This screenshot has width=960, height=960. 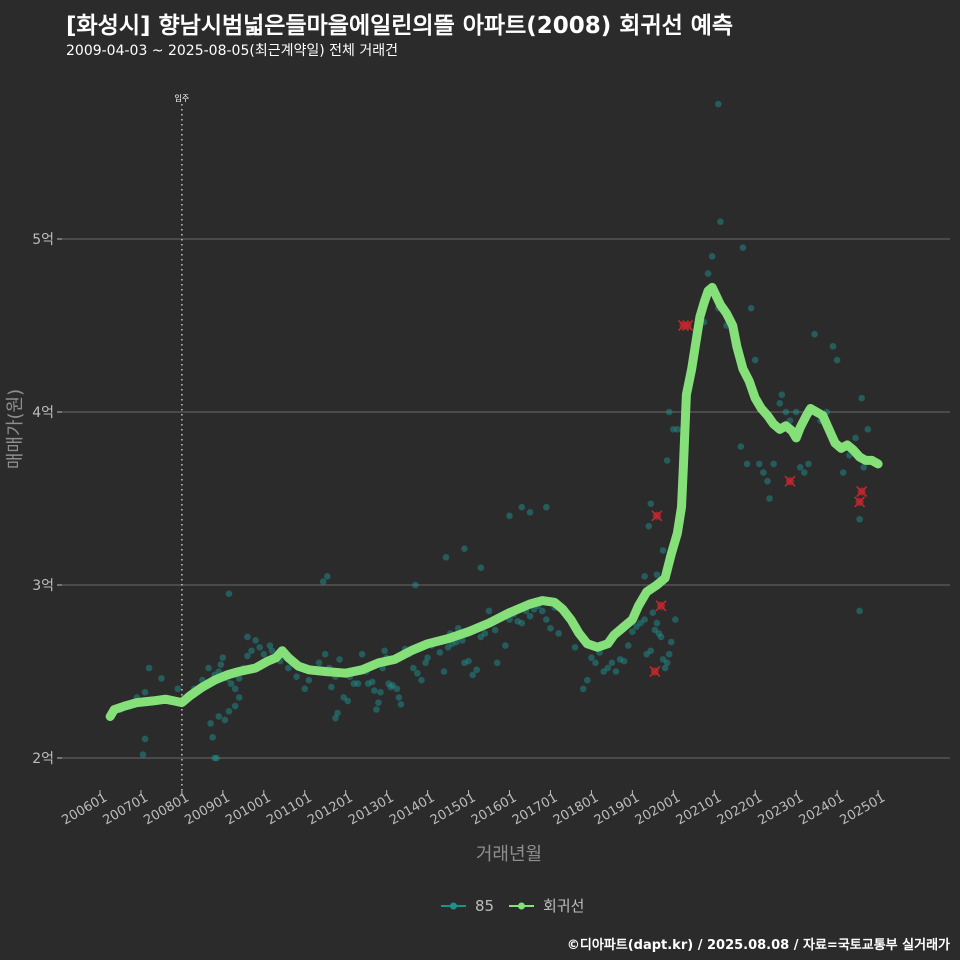 What do you see at coordinates (43, 586) in the screenshot?
I see `y-tick-label: 3억` at bounding box center [43, 586].